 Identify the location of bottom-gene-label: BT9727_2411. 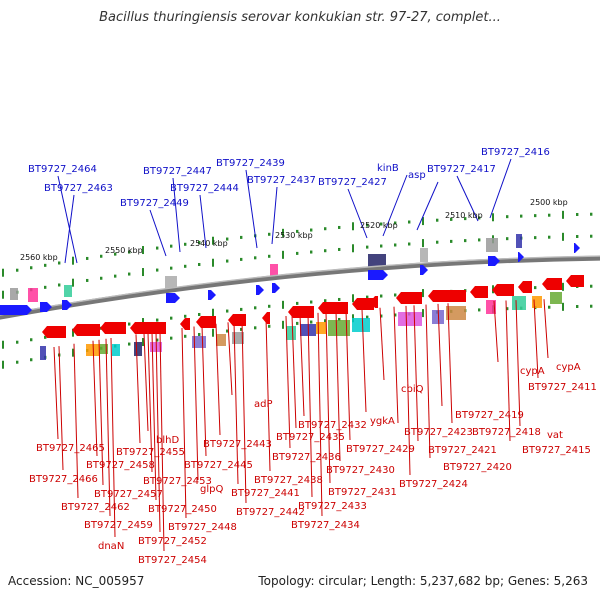
(562, 387).